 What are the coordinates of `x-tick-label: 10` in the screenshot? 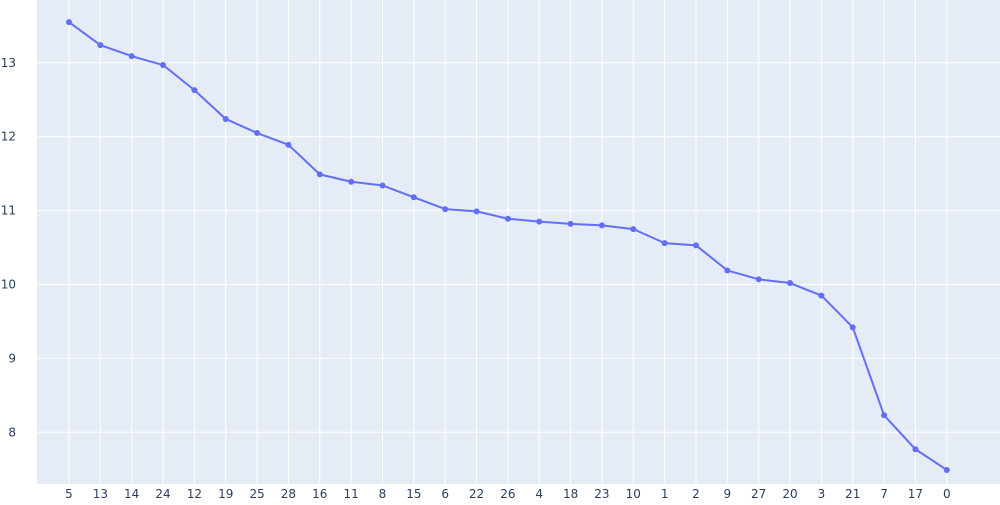 It's located at (633, 493).